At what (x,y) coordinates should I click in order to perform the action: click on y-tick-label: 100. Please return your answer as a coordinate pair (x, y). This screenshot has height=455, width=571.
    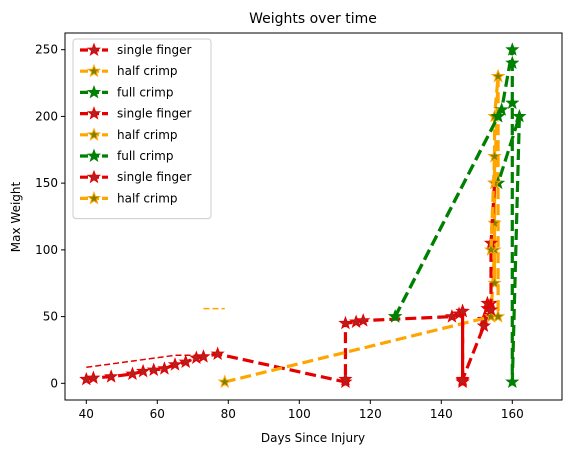
    Looking at the image, I should click on (46, 250).